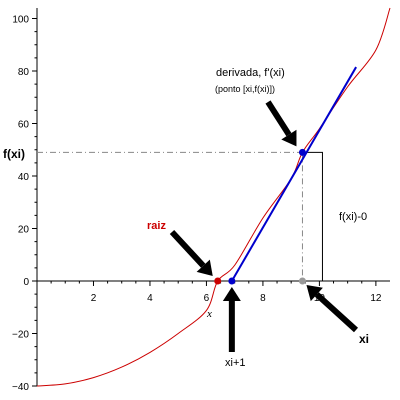  What do you see at coordinates (302, 152) in the screenshot?
I see `fxi-point` at bounding box center [302, 152].